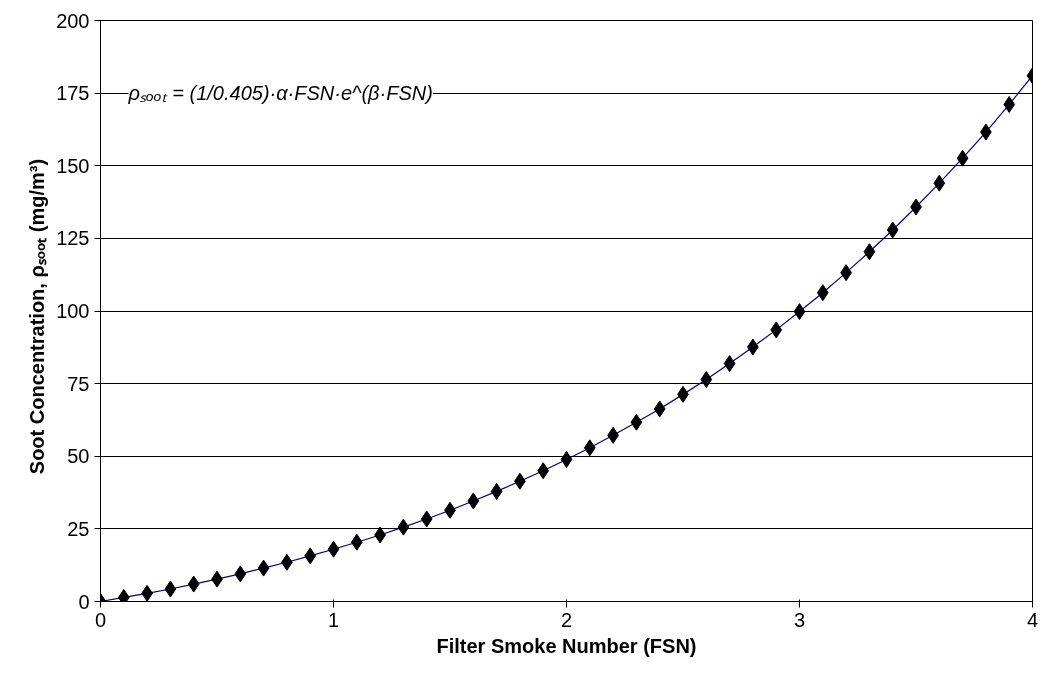  What do you see at coordinates (78, 456) in the screenshot?
I see `y-tick-label: 50` at bounding box center [78, 456].